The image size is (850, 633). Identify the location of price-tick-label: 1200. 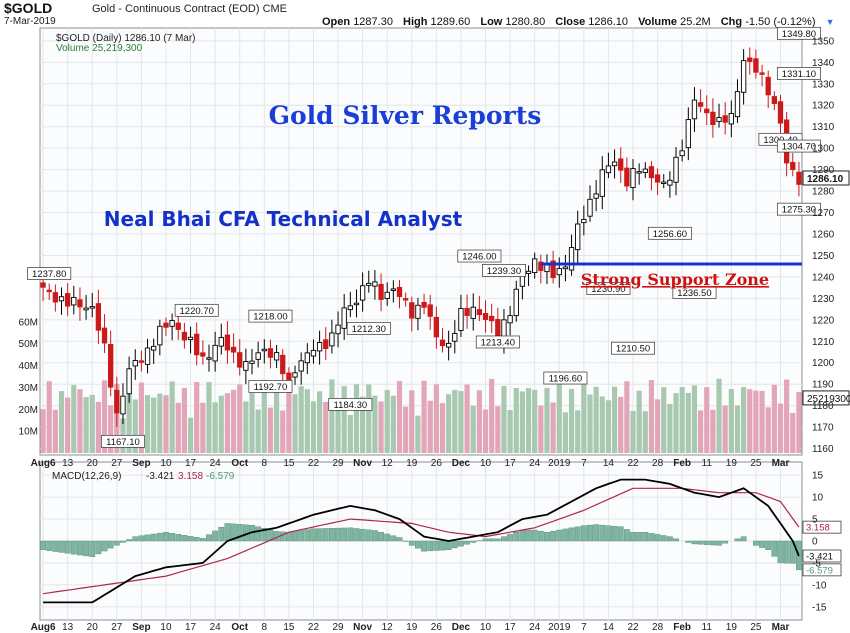
(823, 363).